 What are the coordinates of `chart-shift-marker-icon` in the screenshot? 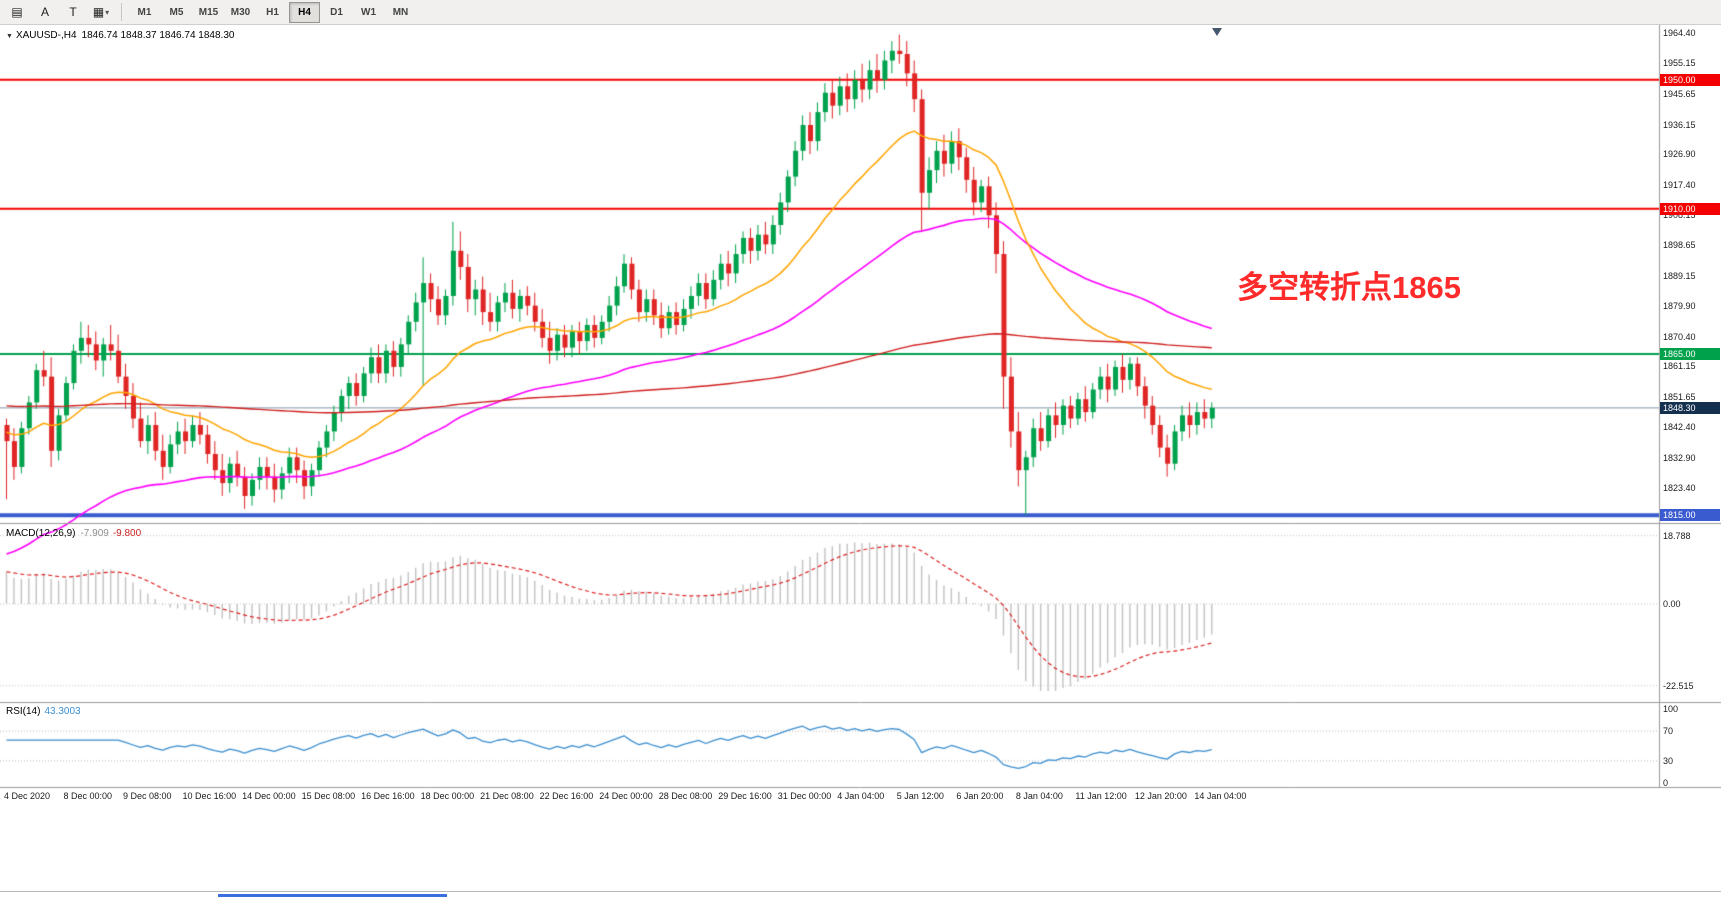 It's located at (1217, 32).